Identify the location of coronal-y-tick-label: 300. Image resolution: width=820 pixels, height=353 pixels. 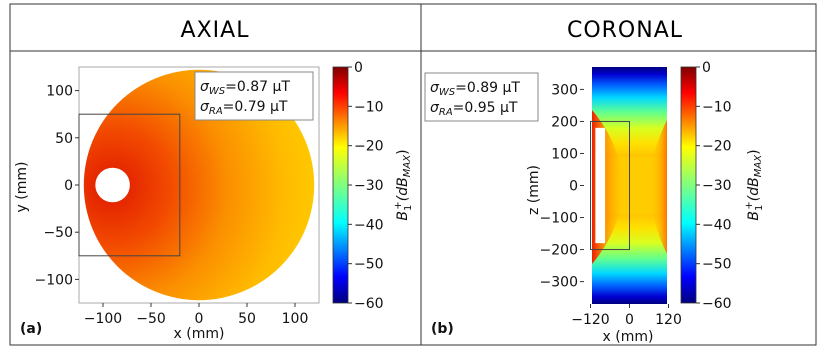
(564, 90).